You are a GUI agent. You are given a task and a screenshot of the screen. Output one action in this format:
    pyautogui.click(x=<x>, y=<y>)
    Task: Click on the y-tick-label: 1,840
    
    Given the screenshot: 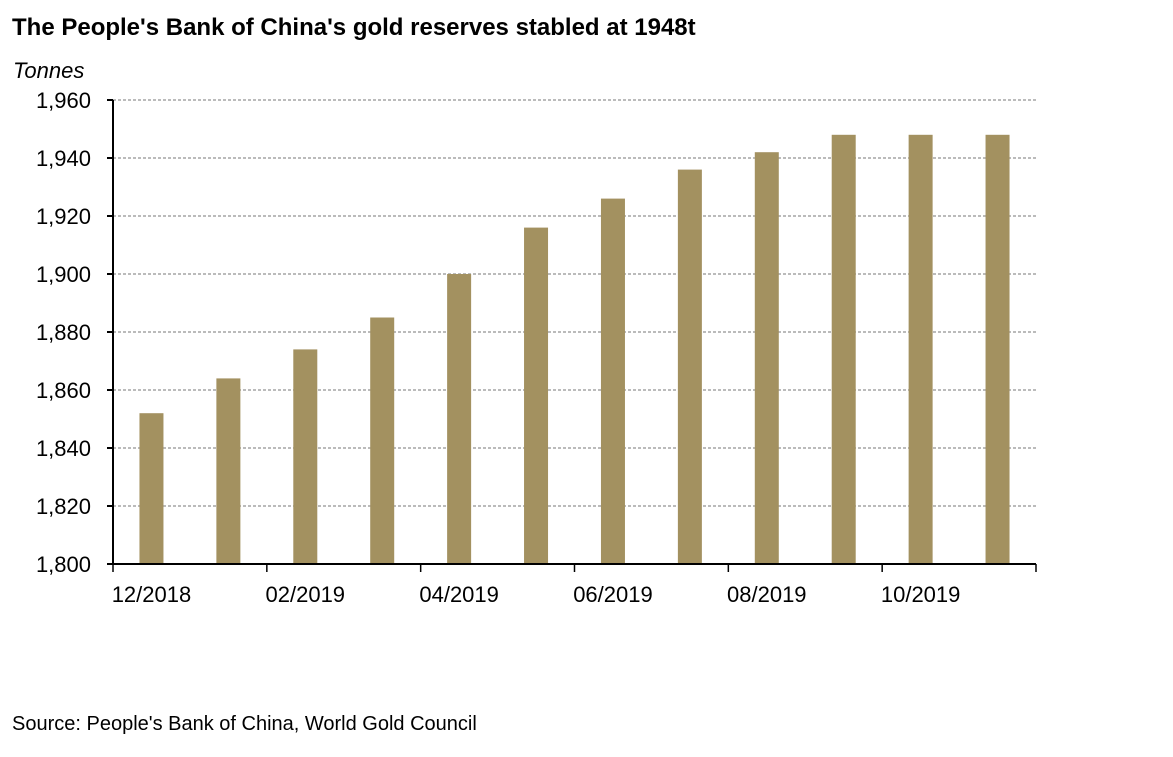 What is the action you would take?
    pyautogui.click(x=63, y=448)
    